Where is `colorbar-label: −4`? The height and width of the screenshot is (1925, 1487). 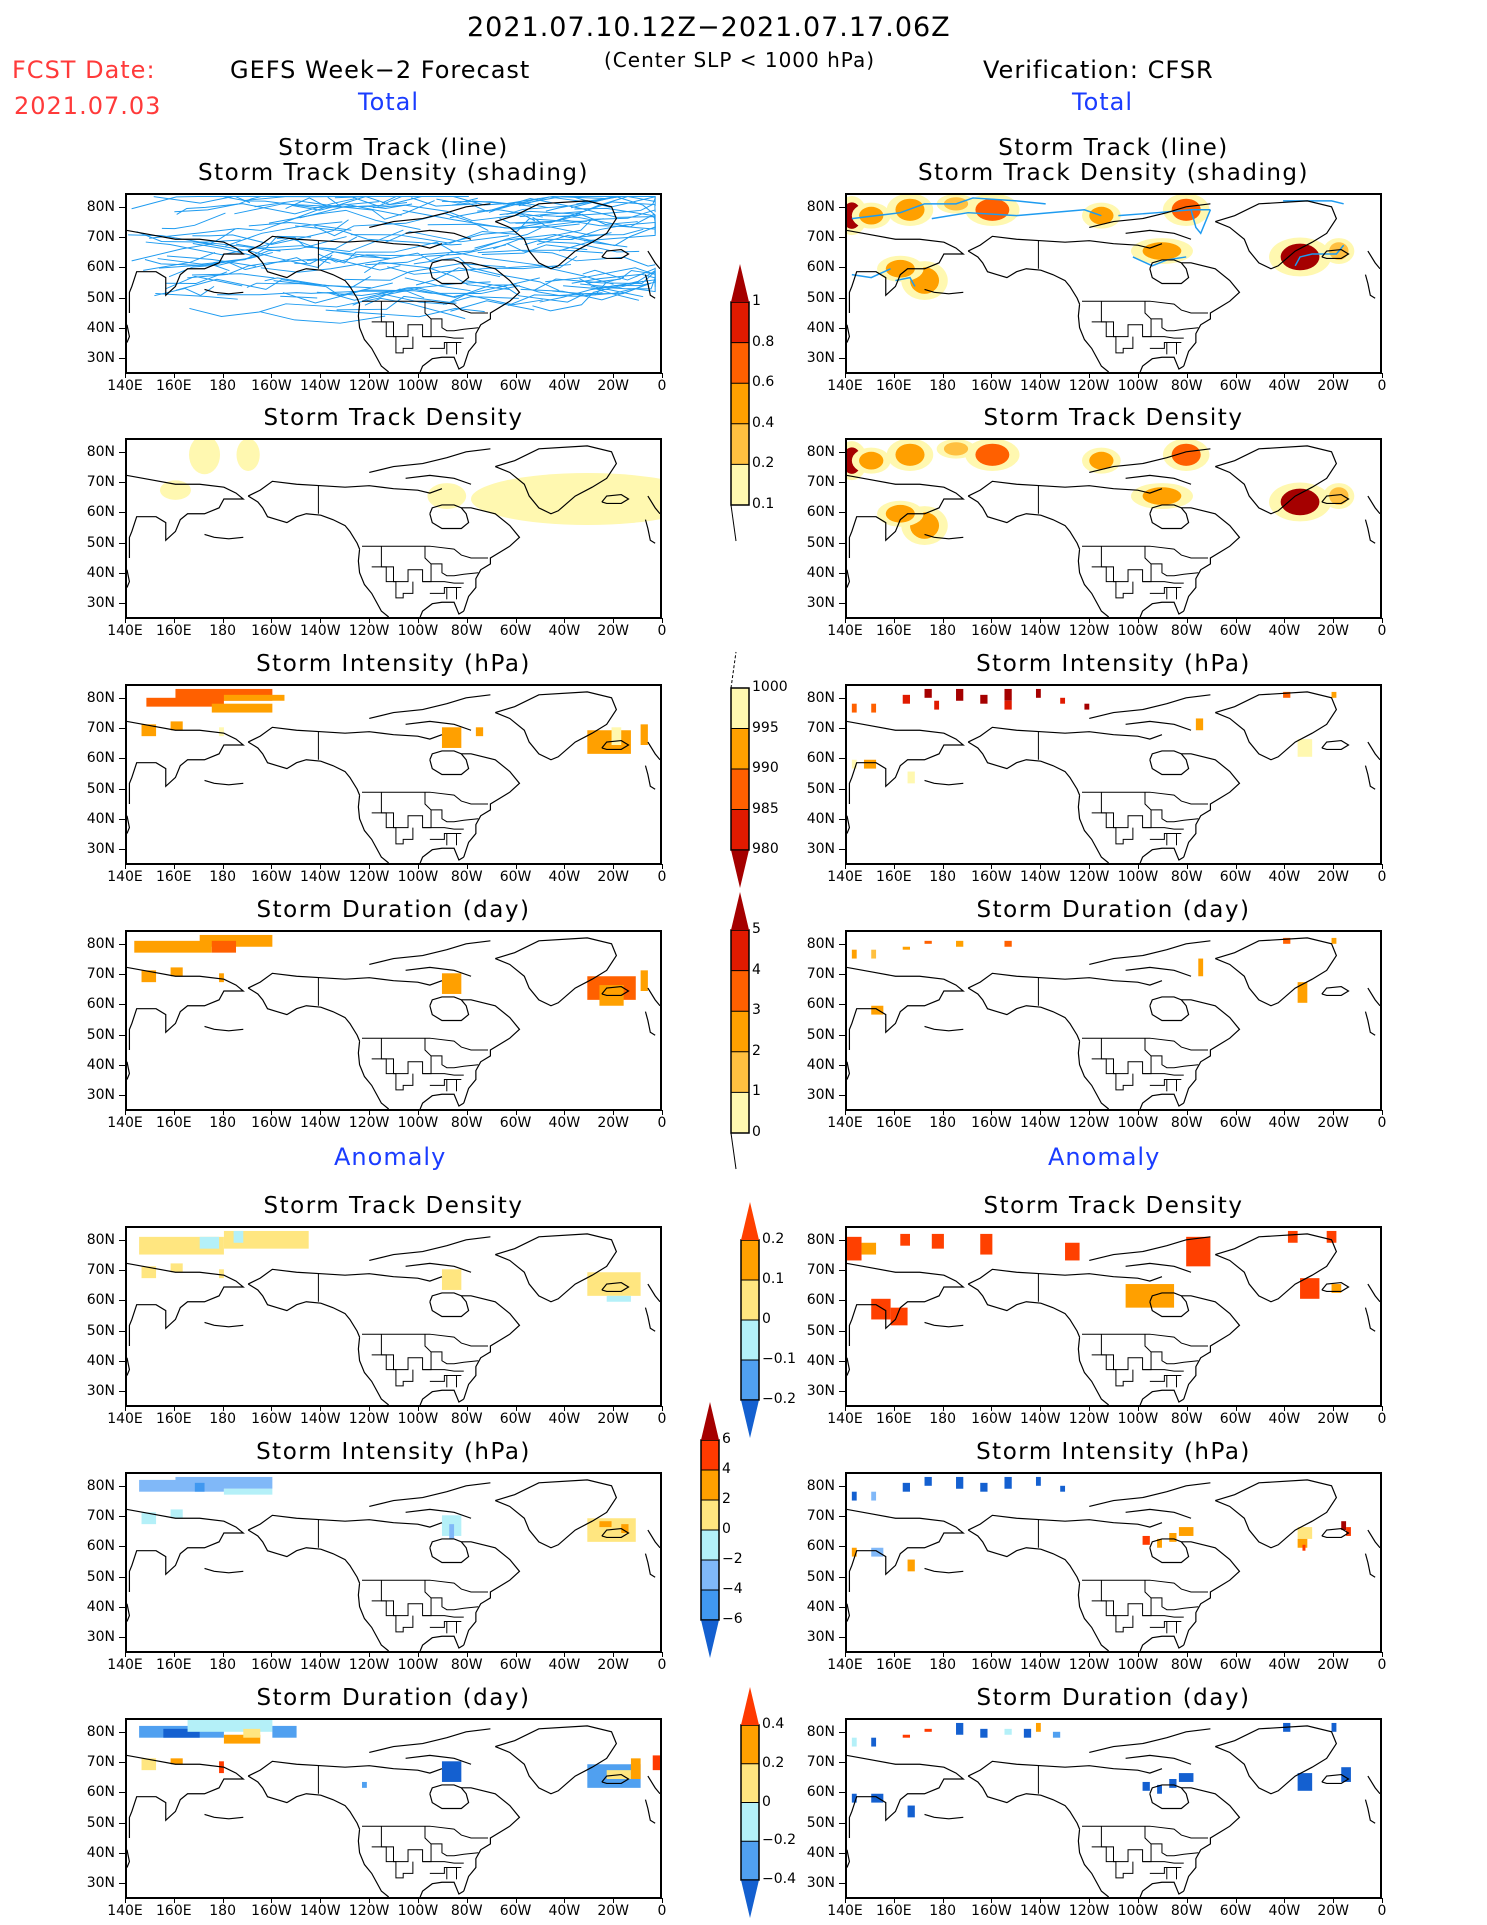 colorbar-label: −4 is located at coordinates (732, 1589).